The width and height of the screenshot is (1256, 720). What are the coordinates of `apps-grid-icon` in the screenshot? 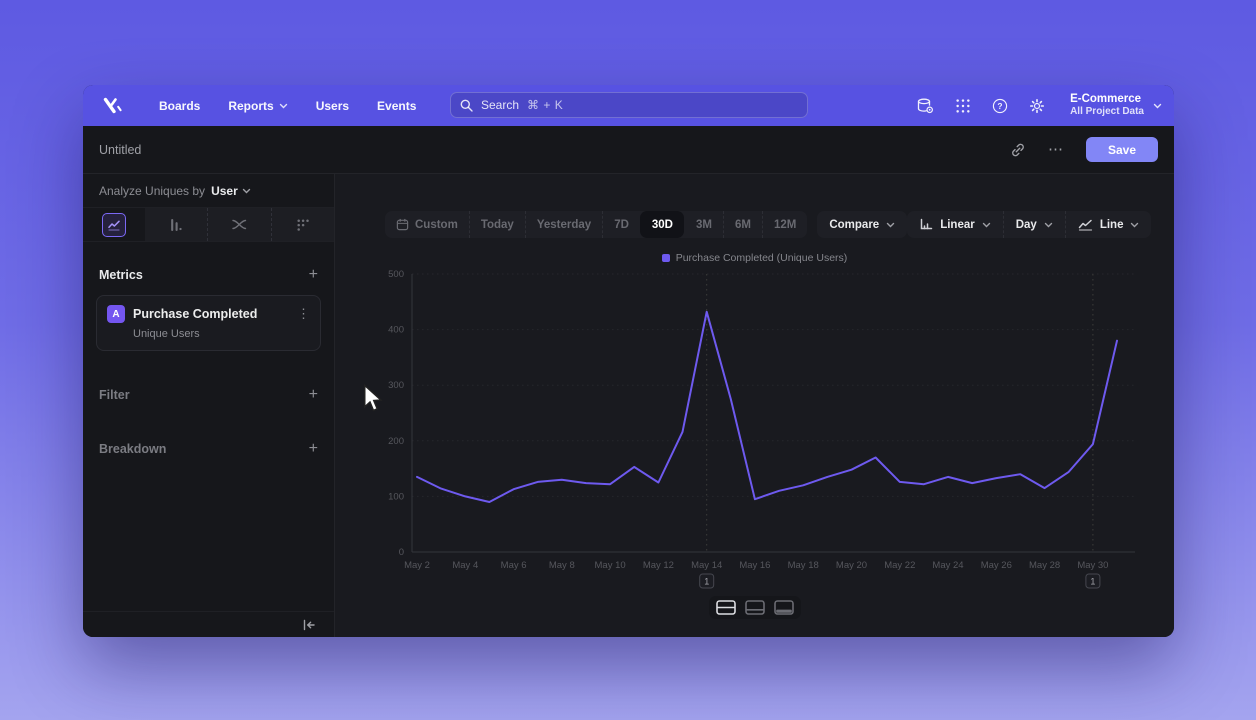 It's located at (963, 106).